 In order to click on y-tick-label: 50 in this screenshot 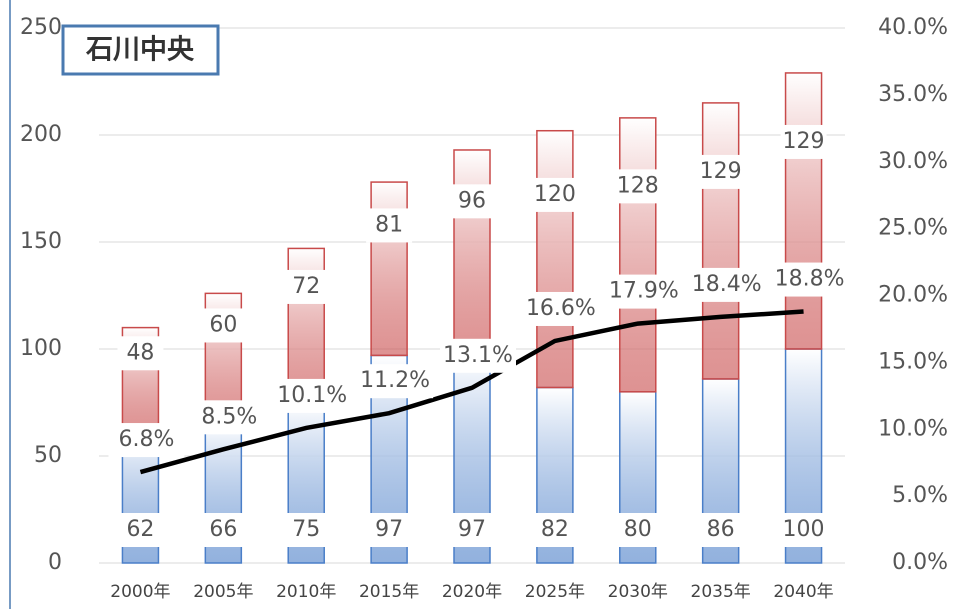, I will do `click(48, 455)`.